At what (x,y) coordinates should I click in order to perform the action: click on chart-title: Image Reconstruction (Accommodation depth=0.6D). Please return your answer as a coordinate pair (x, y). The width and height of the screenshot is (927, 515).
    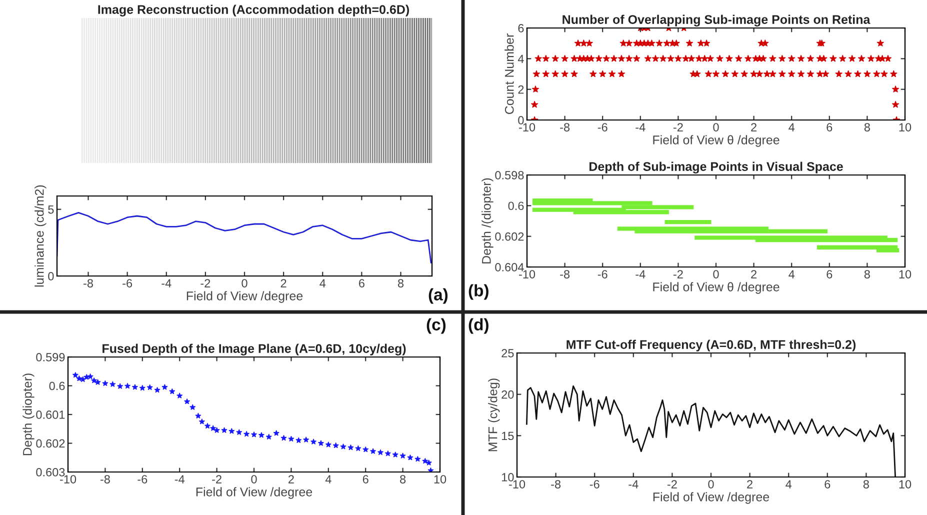
    Looking at the image, I should click on (253, 10).